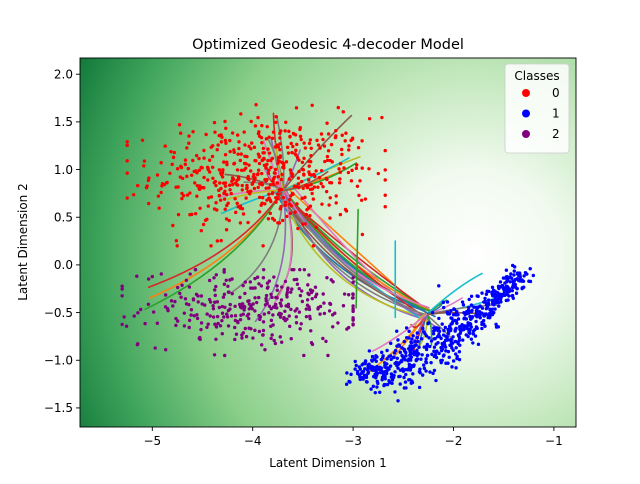 This screenshot has height=484, width=640. Describe the element at coordinates (62, 241) in the screenshot. I see `y-axis-ticks: −1.5 −1.0 −0.5 0.0 0.5 1.0 1.5 2.0` at that location.